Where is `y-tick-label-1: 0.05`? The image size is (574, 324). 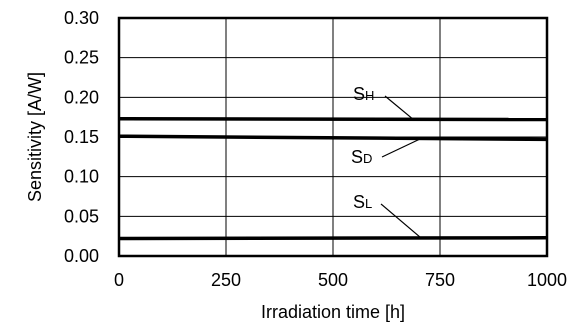 y-tick-label-1: 0.05 is located at coordinates (81, 216).